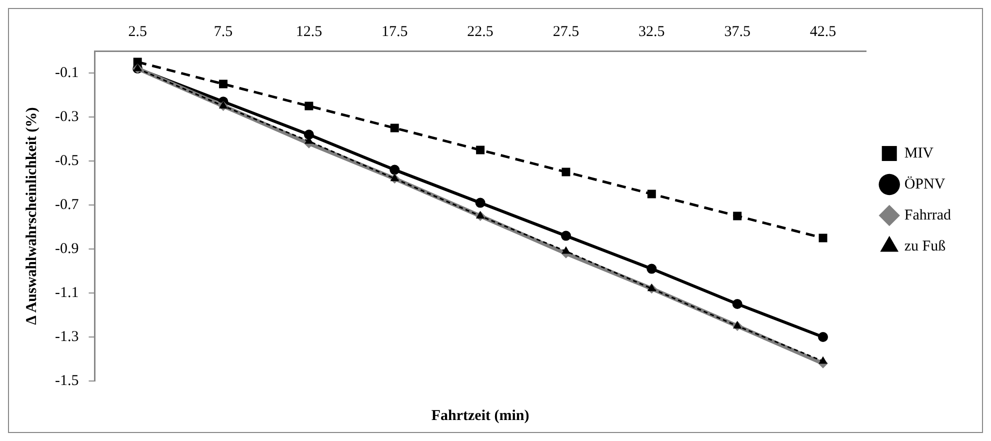 The image size is (991, 441). What do you see at coordinates (223, 32) in the screenshot?
I see `x-tick-label: 7.5` at bounding box center [223, 32].